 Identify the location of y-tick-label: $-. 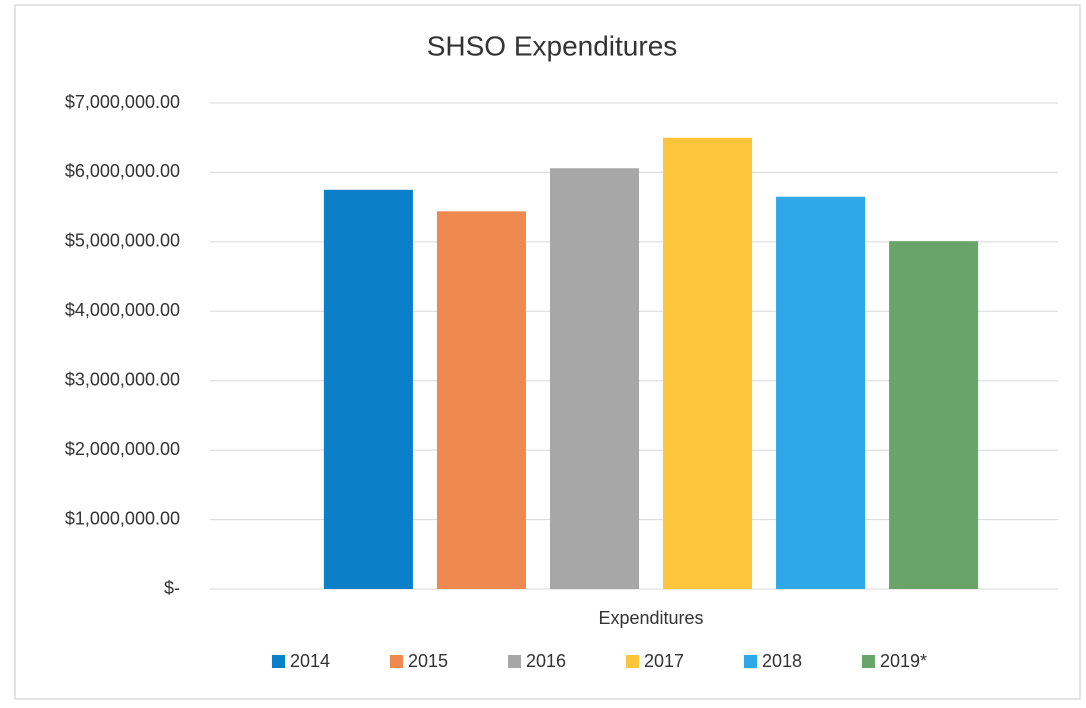
(172, 588).